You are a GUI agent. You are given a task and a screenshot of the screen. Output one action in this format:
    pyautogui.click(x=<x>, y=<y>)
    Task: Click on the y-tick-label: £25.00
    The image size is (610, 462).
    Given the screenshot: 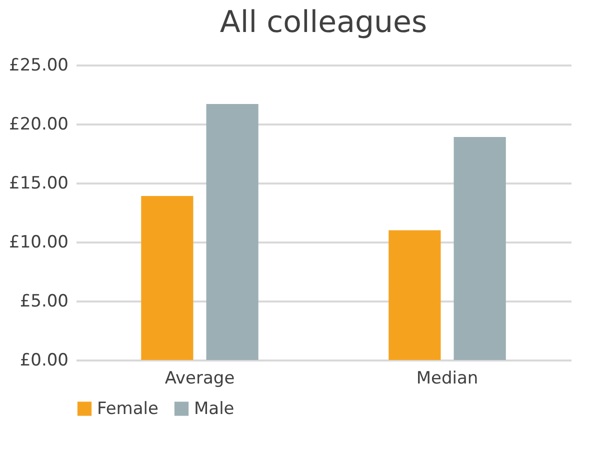 What is the action you would take?
    pyautogui.click(x=38, y=66)
    